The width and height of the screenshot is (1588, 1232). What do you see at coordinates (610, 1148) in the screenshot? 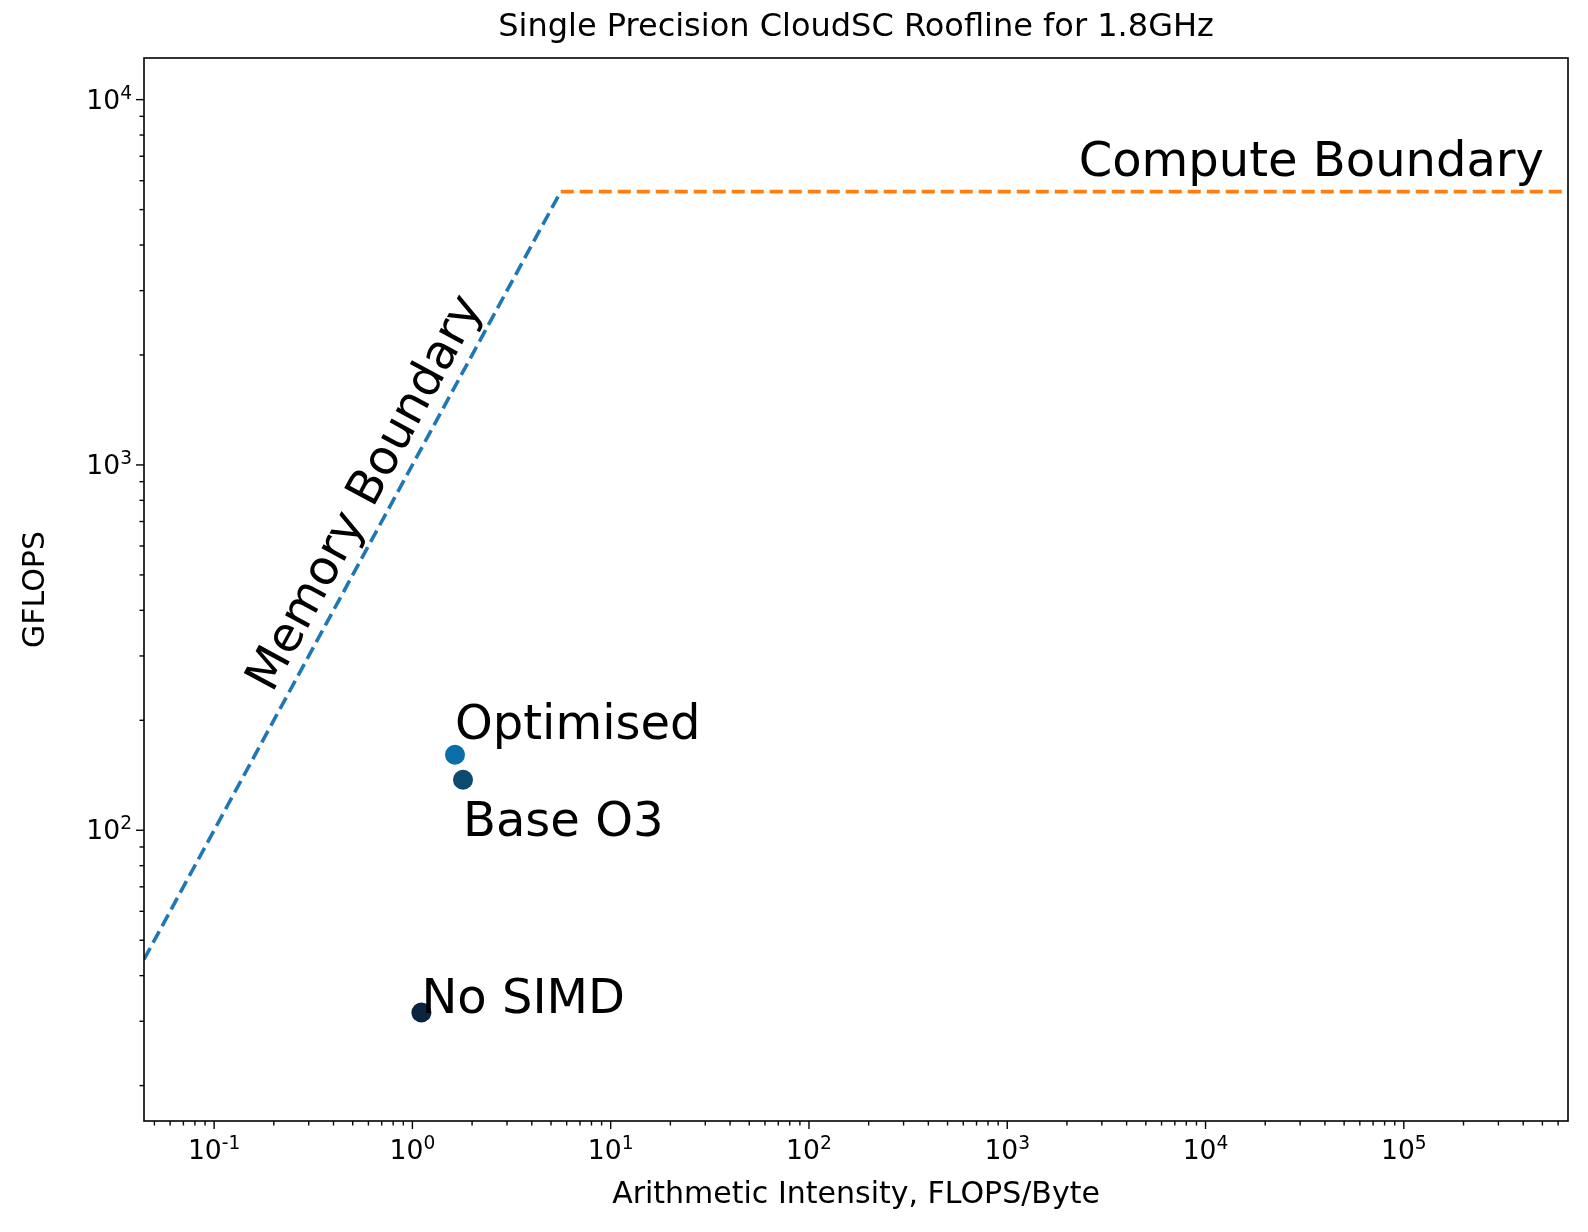
I see `x-tick-label: 10$^{1}$` at bounding box center [610, 1148].